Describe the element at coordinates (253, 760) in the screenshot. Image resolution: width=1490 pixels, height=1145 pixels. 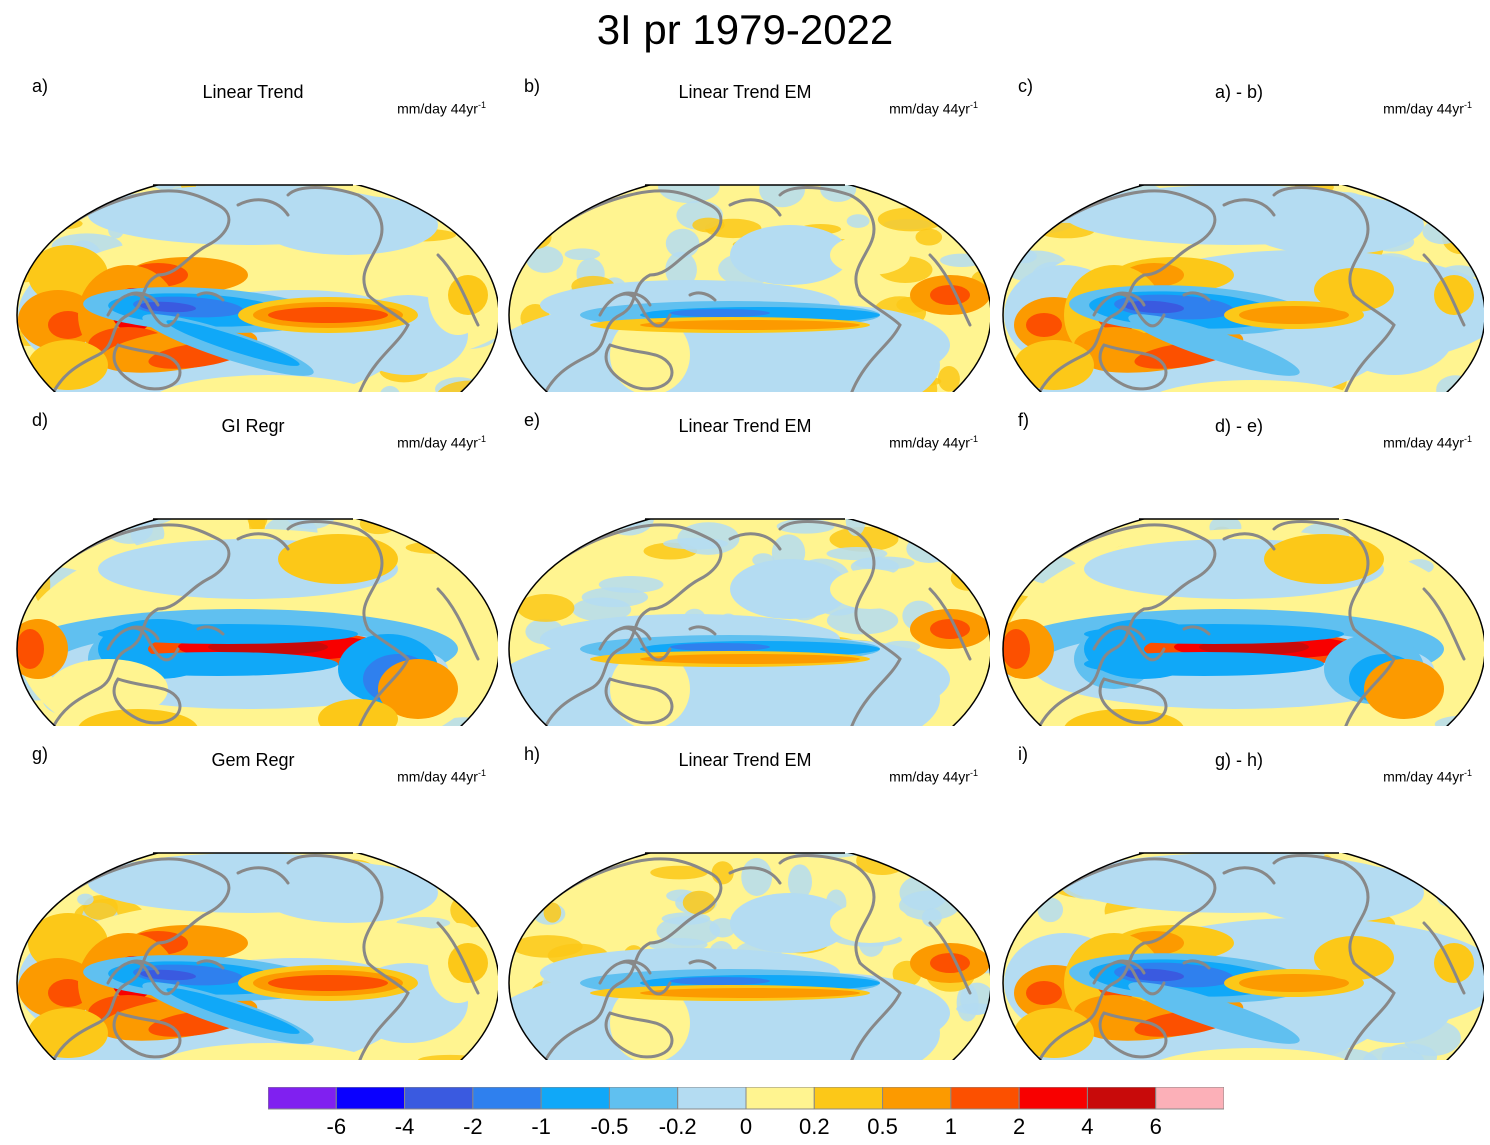
I see `panel-title: Gem Regr` at that location.